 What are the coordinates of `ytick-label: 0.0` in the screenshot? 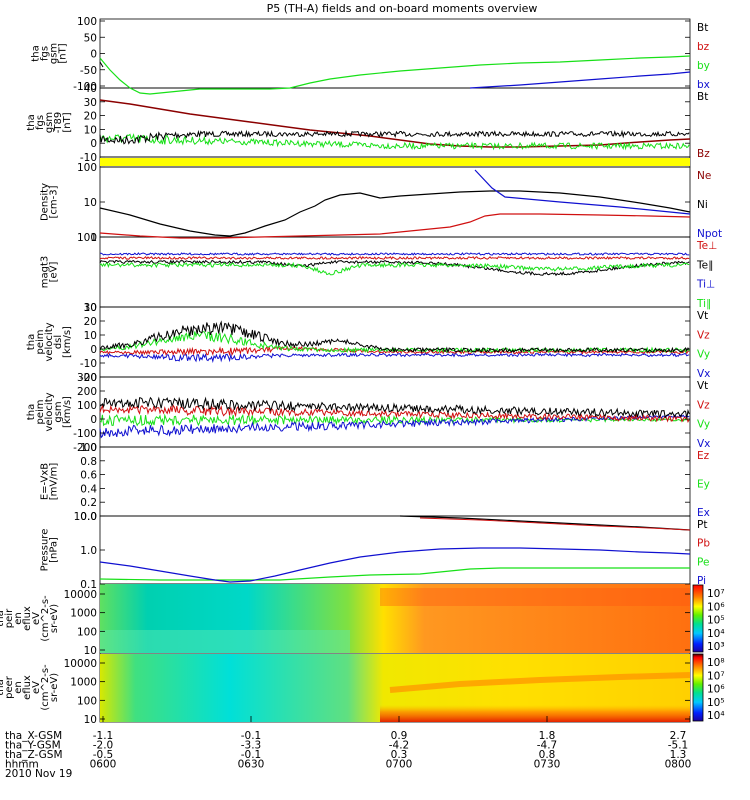 It's located at (88, 517).